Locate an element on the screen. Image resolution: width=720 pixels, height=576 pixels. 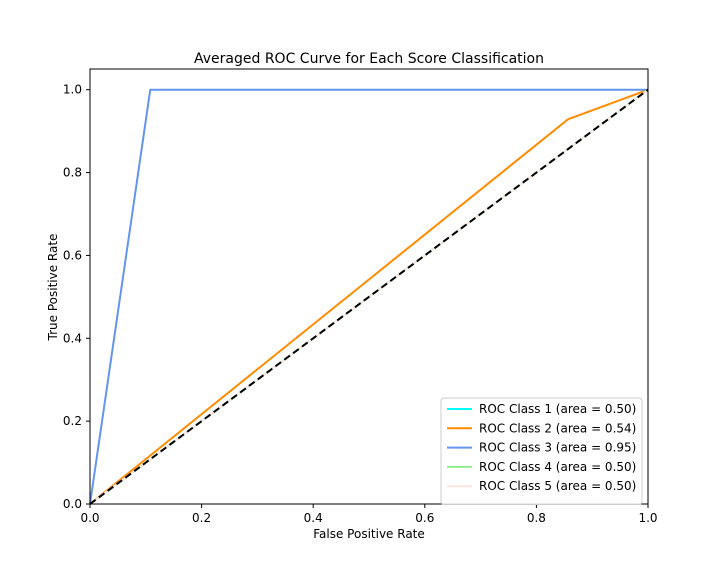
y-axis-label: True Positive Rate is located at coordinates (53, 288).